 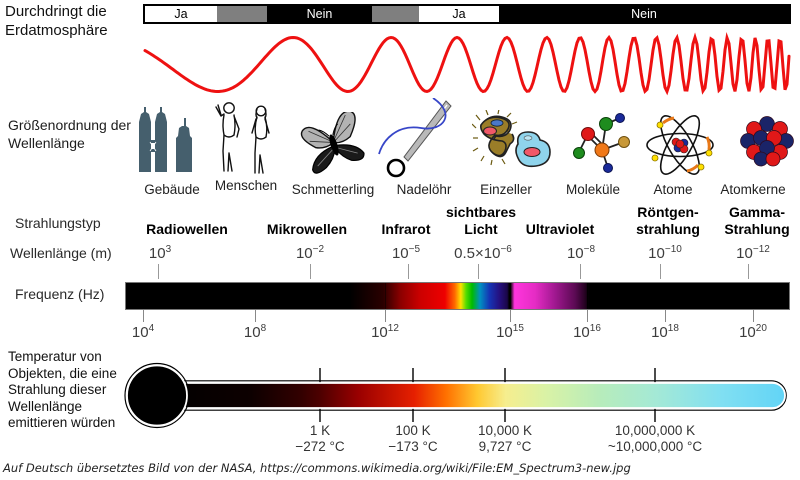 What do you see at coordinates (757, 220) in the screenshot?
I see `type-gammastrahlung: Gamma- Strahlung` at bounding box center [757, 220].